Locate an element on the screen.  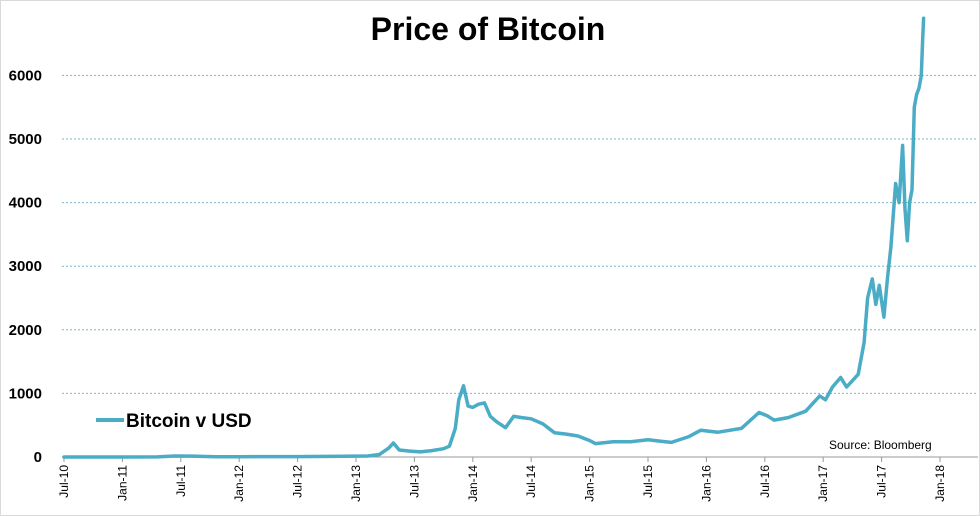
x-tick-label: Jan-14 is located at coordinates (473, 483).